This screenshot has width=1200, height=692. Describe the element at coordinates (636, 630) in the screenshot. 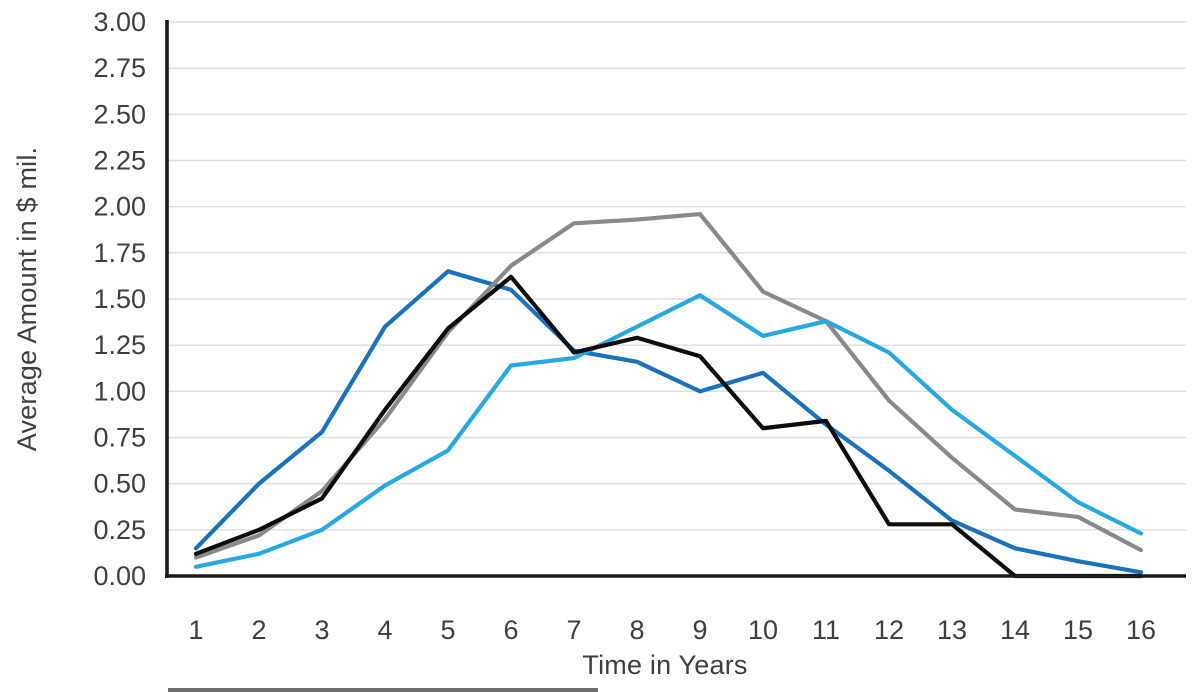

I see `x-tick-label: 8` at that location.